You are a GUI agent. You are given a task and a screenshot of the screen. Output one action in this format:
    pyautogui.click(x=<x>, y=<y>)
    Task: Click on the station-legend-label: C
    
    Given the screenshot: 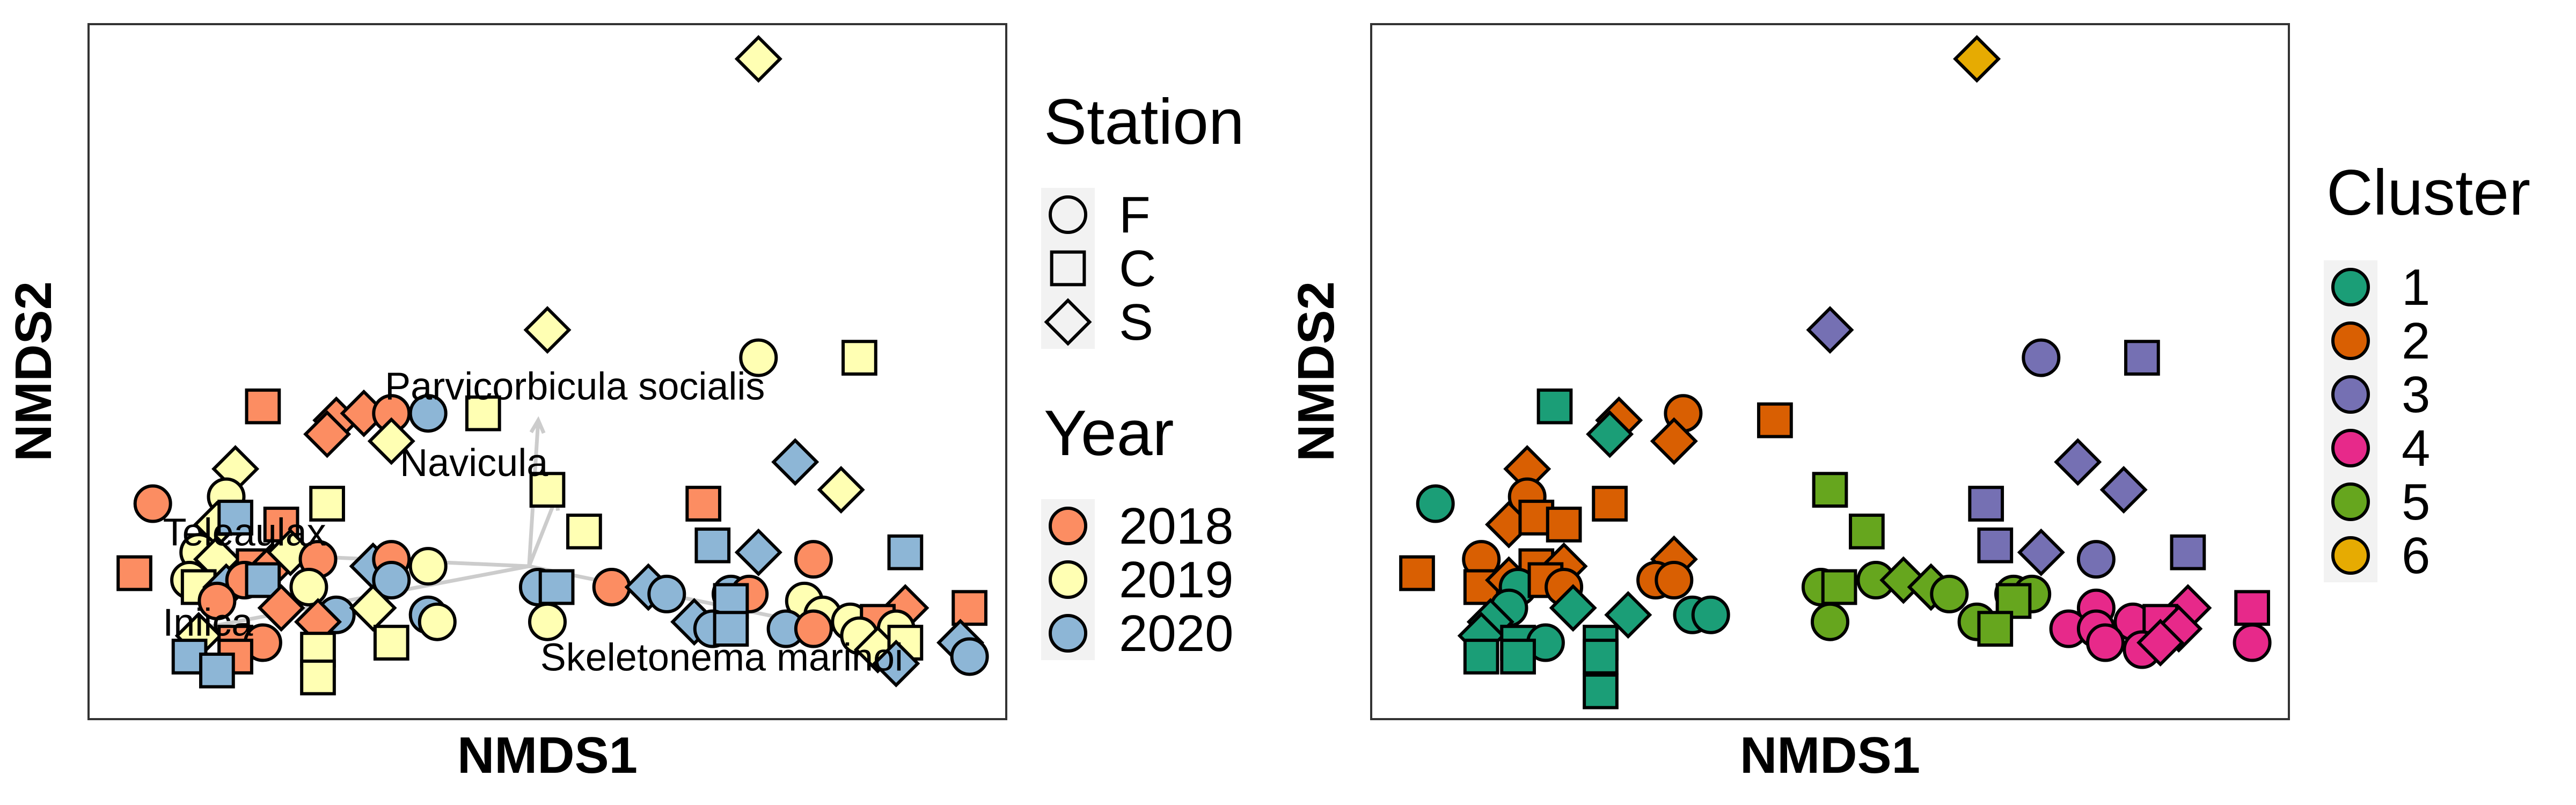 What is the action you would take?
    pyautogui.click(x=1137, y=268)
    